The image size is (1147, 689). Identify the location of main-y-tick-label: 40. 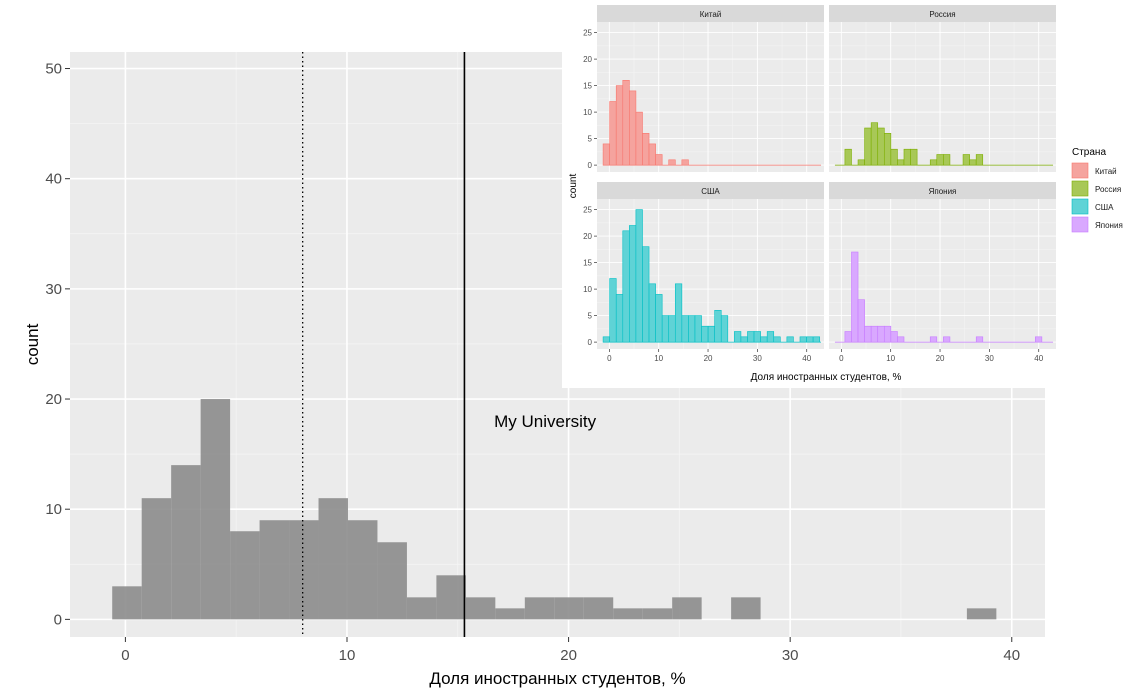
(53, 179).